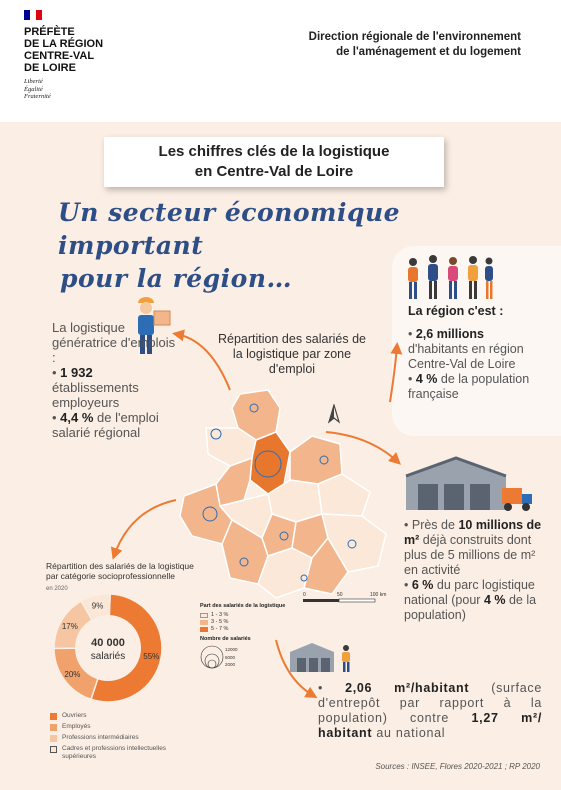 The height and width of the screenshot is (790, 561). I want to click on north-arrow-icon, so click(334, 414).